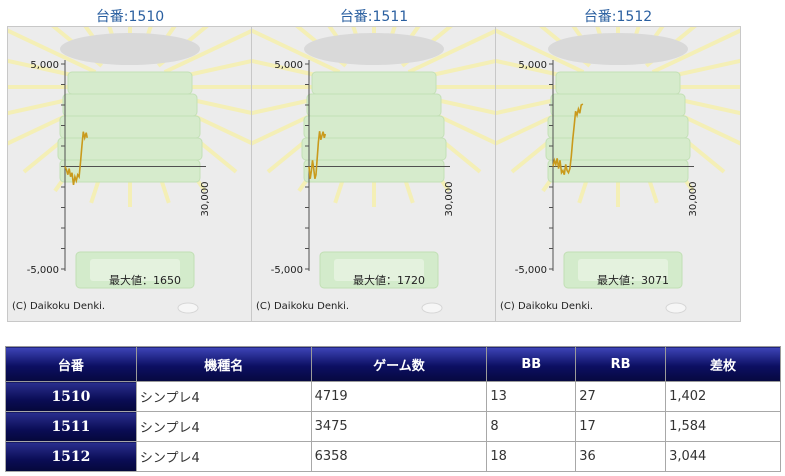 The image size is (785, 476). What do you see at coordinates (71, 396) in the screenshot?
I see `cell-slot-number: 1510` at bounding box center [71, 396].